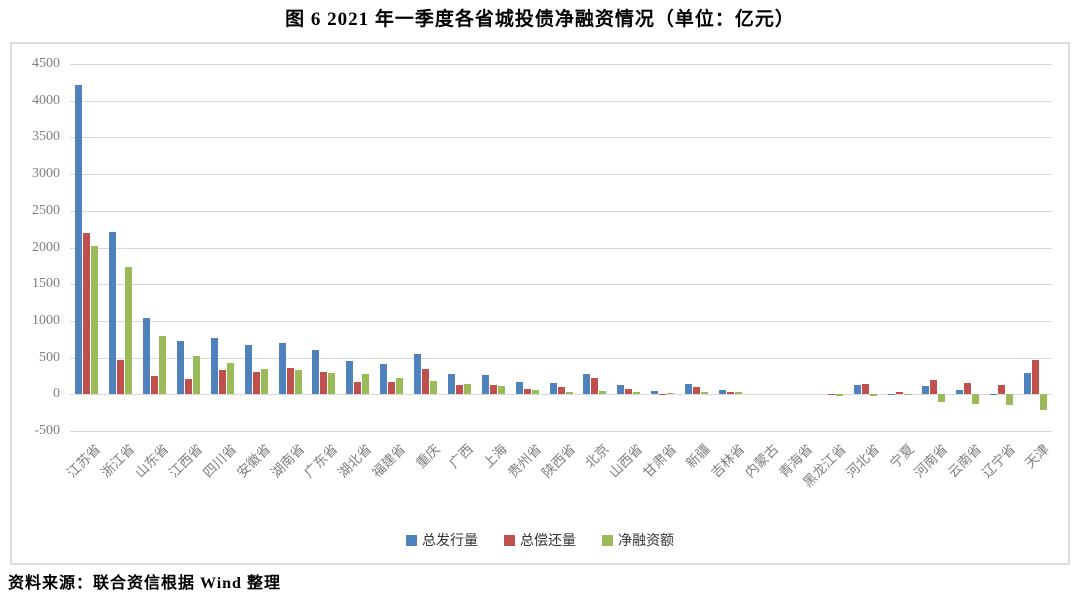 This screenshot has width=1080, height=599. I want to click on source-note: 资料来源：联合资信根据 Wind 整理, so click(144, 583).